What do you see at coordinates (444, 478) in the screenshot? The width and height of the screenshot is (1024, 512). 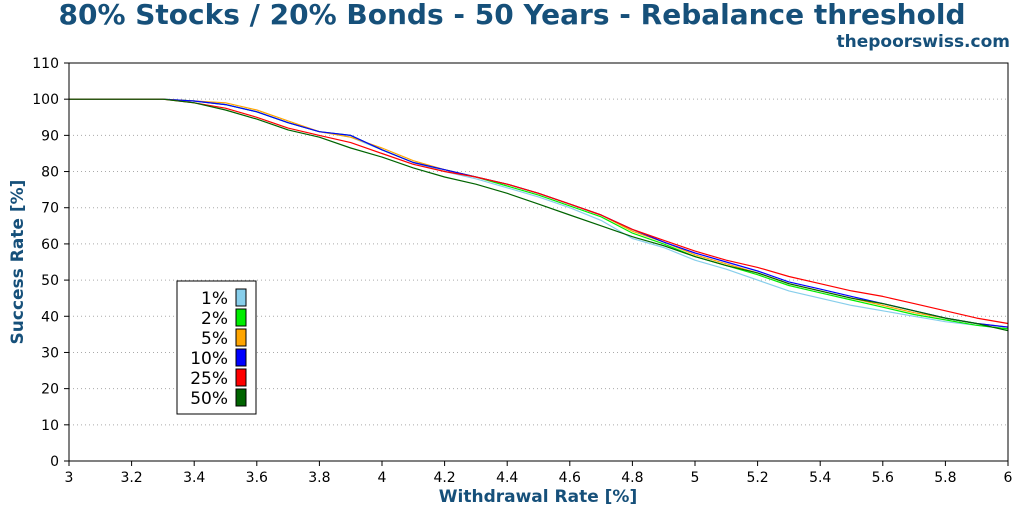 I see `x-tick-label: 4.2` at bounding box center [444, 478].